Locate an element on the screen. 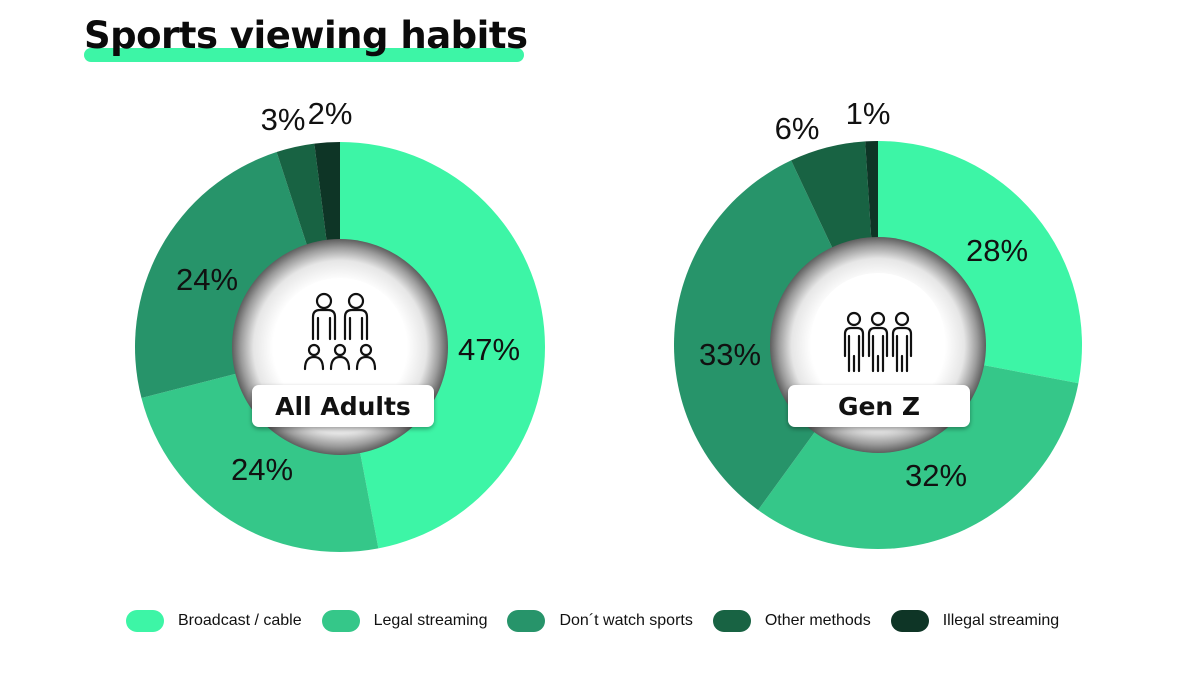 Image resolution: width=1200 pixels, height=675 pixels. title-block: Sports viewing habits is located at coordinates (306, 36).